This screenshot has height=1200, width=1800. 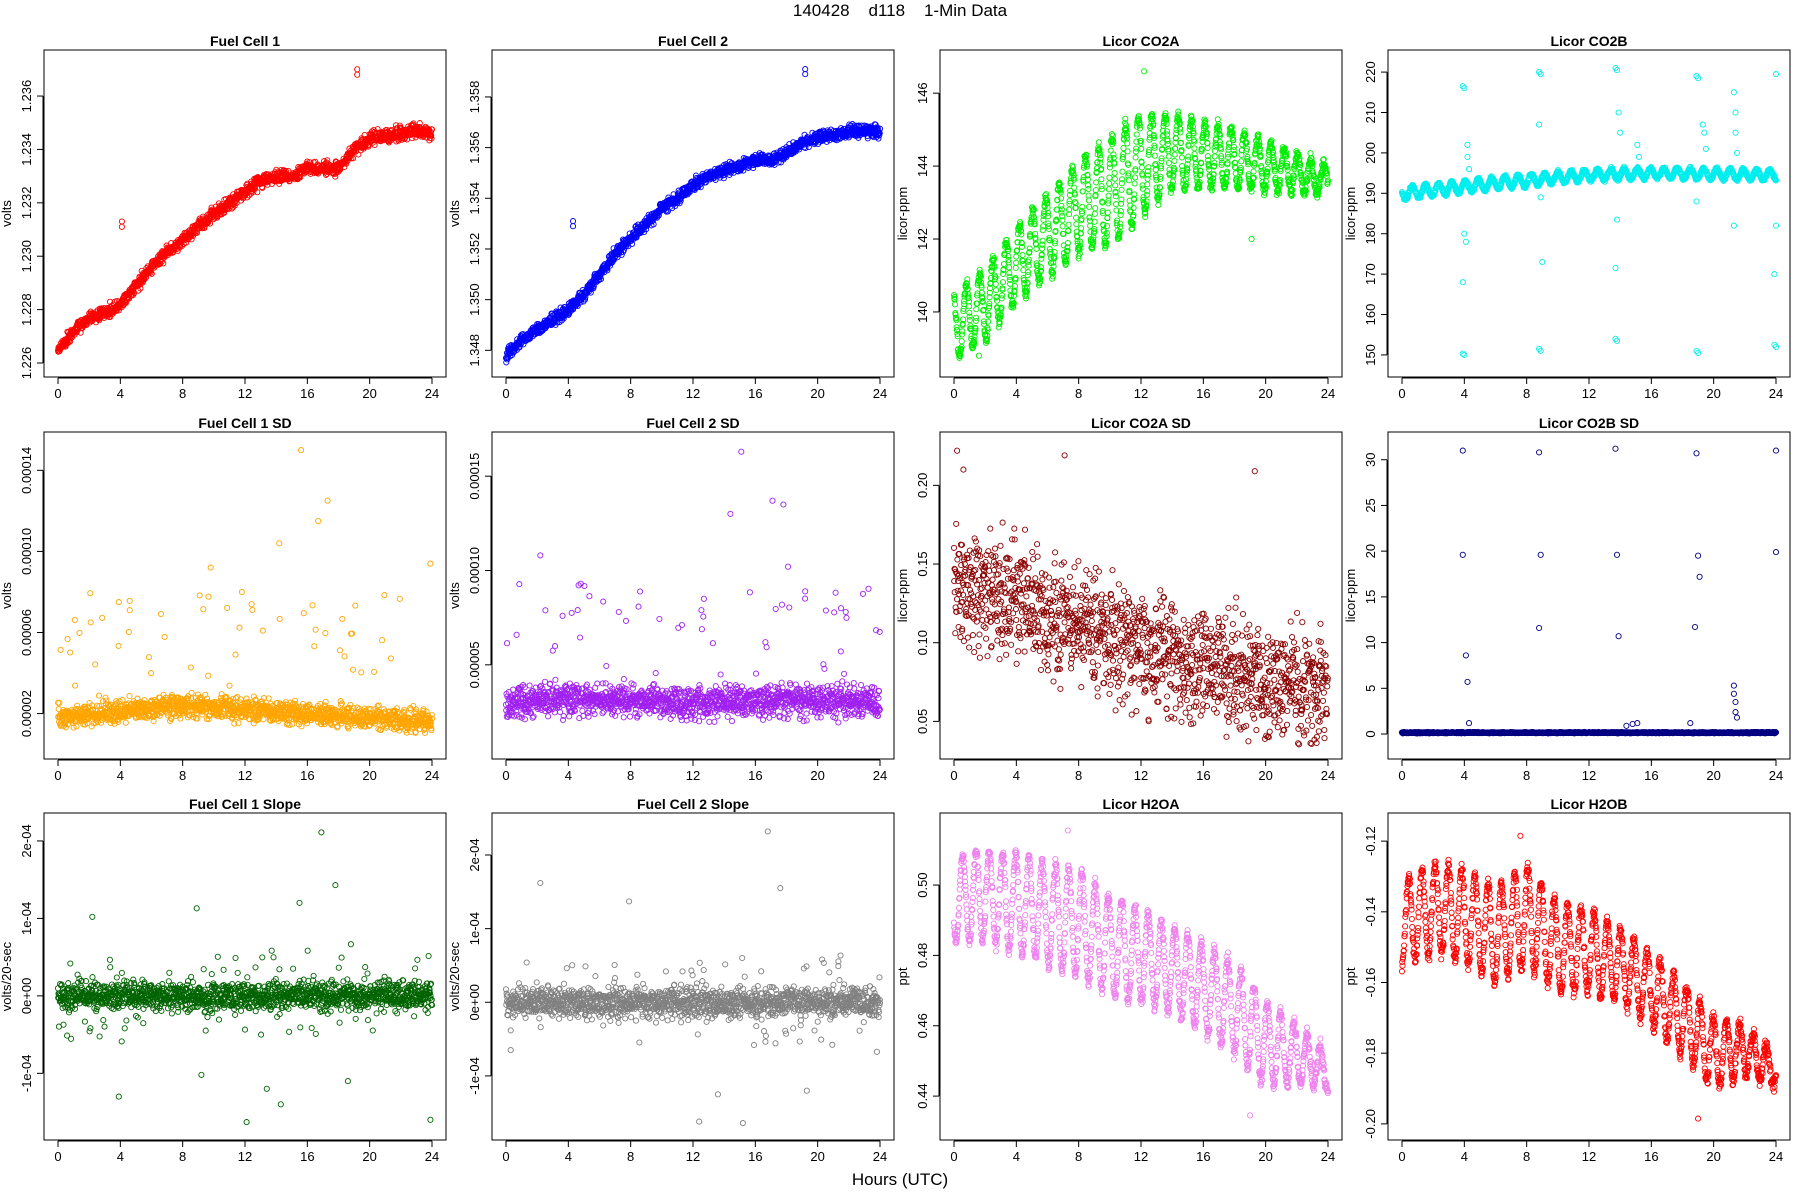 What do you see at coordinates (26, 149) in the screenshot?
I see `y-tick-label: 1.234` at bounding box center [26, 149].